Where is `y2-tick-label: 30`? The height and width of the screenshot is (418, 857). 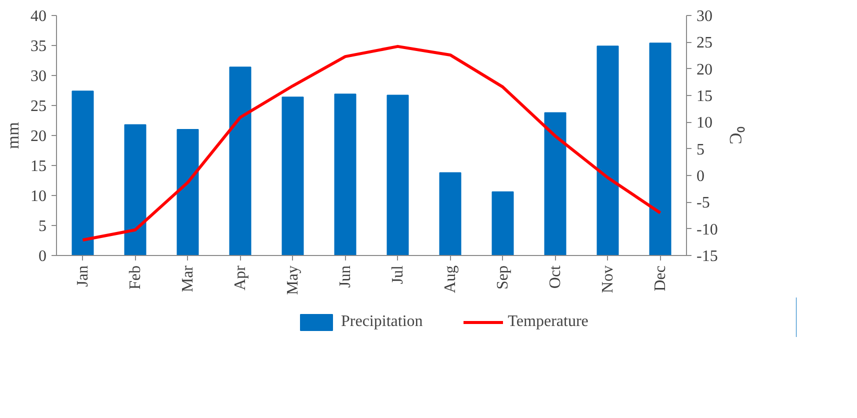
y2-tick-label: 30 is located at coordinates (704, 16).